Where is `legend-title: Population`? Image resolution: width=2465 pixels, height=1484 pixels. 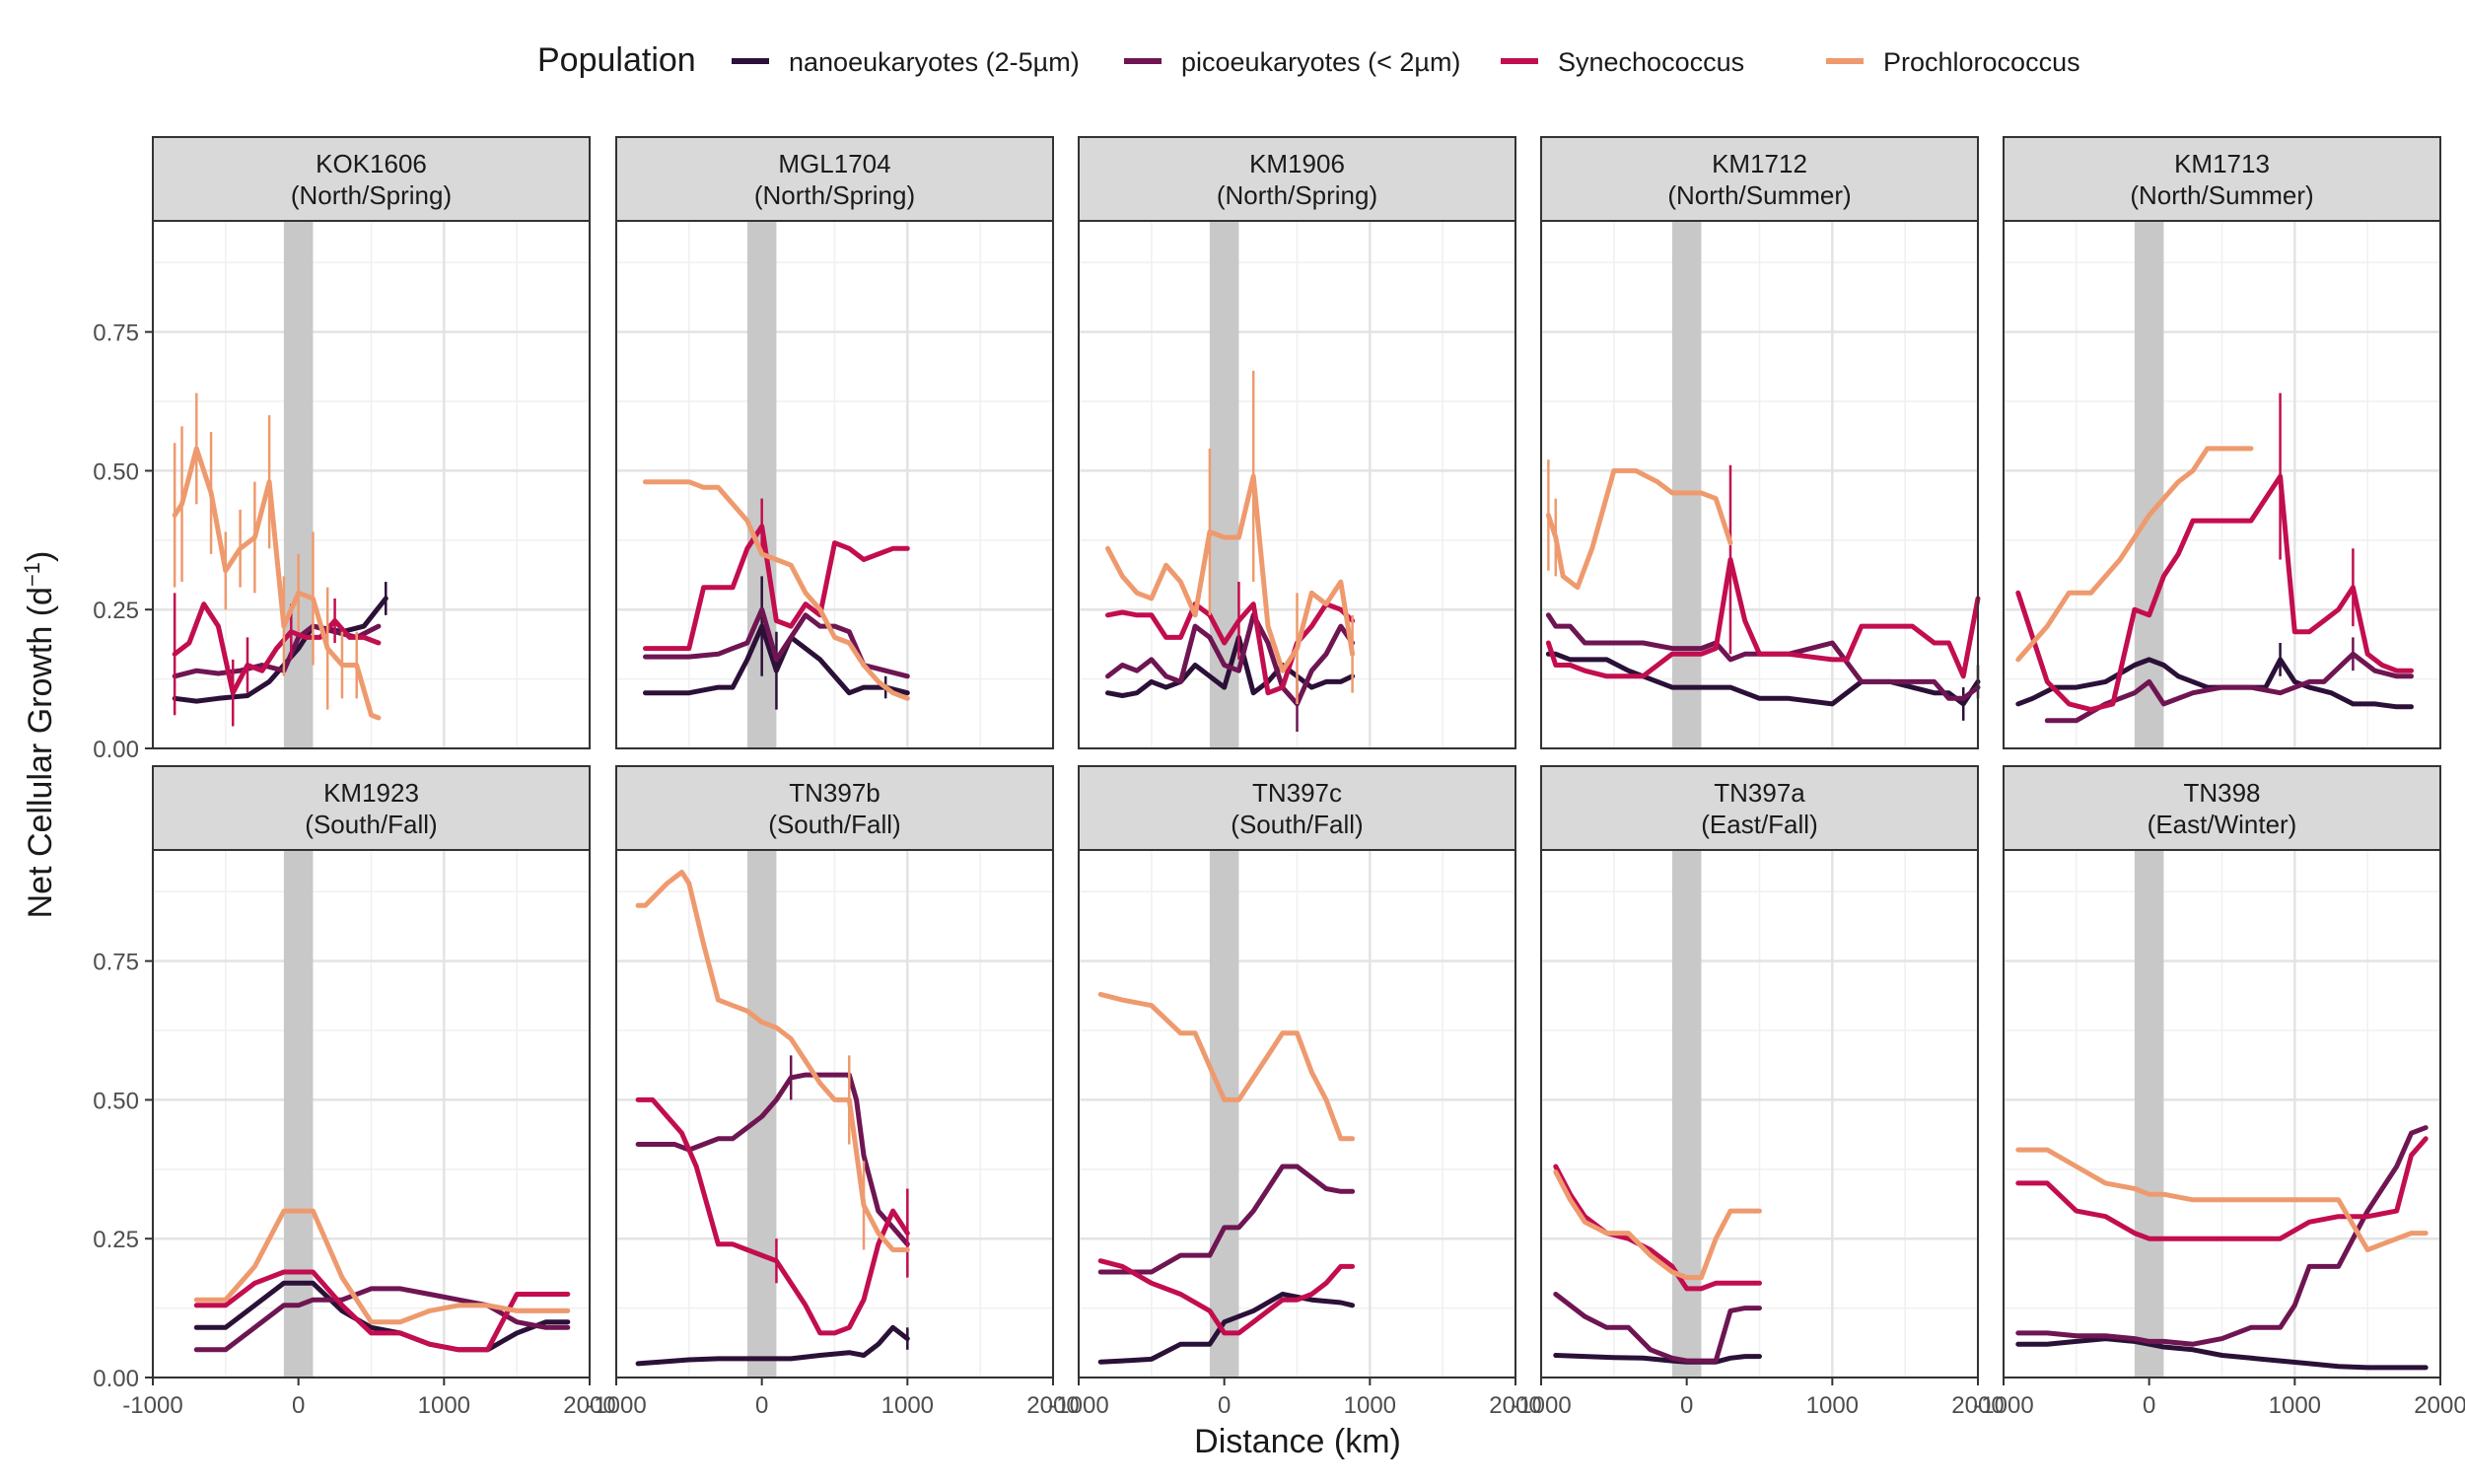 legend-title: Population is located at coordinates (616, 60).